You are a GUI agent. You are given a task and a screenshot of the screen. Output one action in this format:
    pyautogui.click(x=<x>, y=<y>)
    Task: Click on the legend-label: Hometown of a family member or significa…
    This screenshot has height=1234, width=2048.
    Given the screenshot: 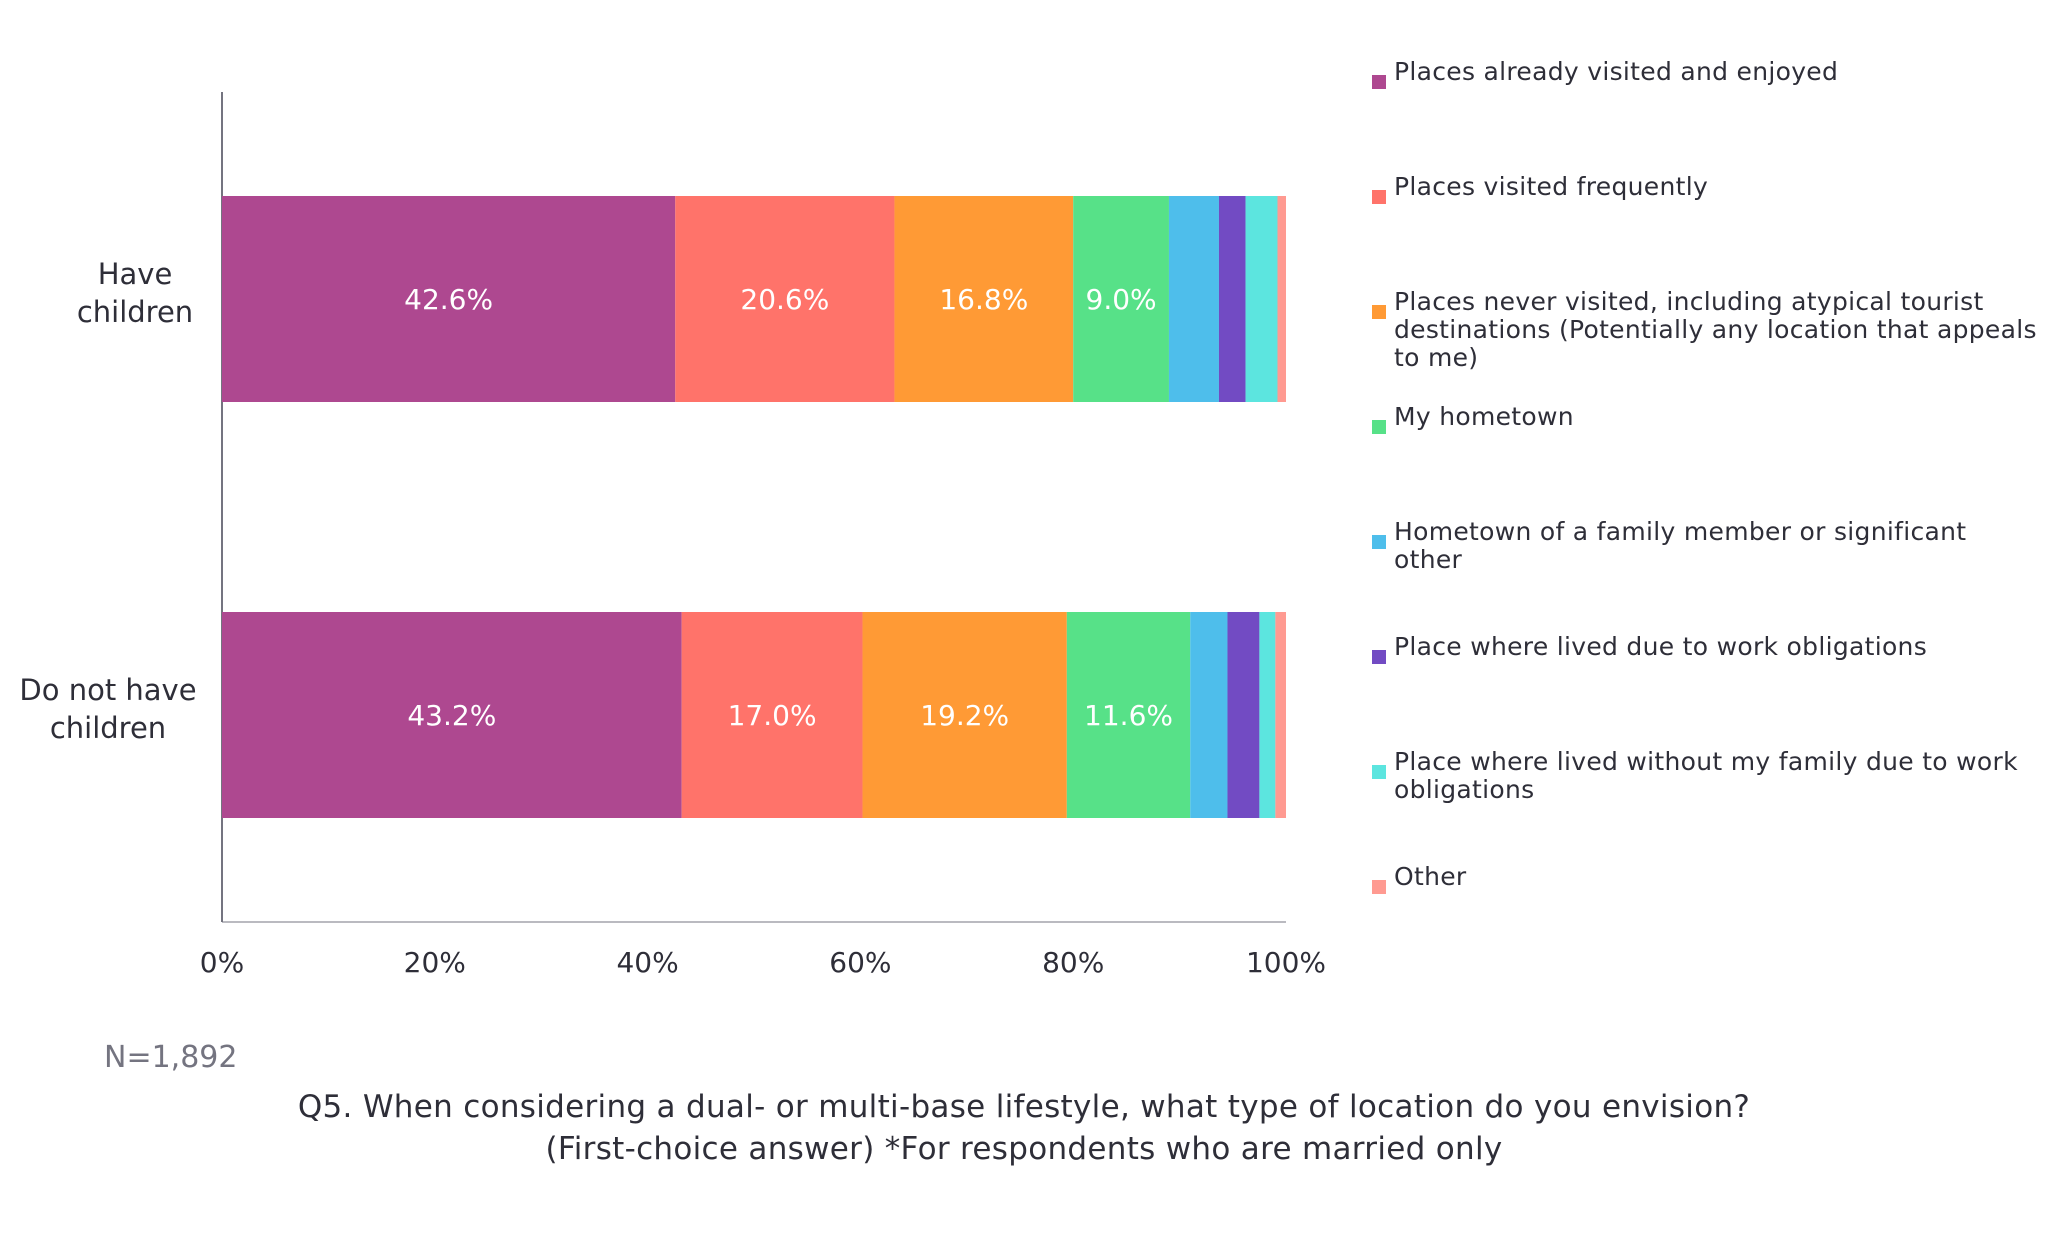 What is the action you would take?
    pyautogui.click(x=1680, y=545)
    